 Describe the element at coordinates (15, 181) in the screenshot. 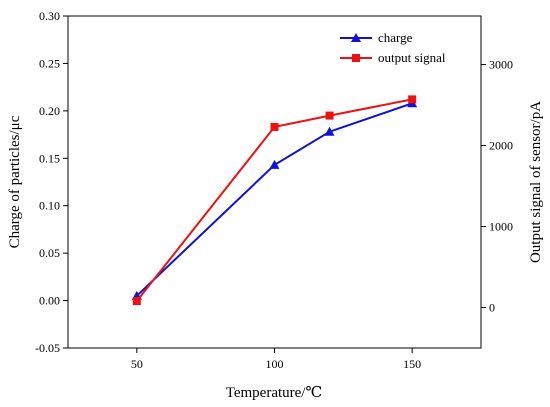

I see `left-y-axis-title: Charge of particles/μc` at that location.